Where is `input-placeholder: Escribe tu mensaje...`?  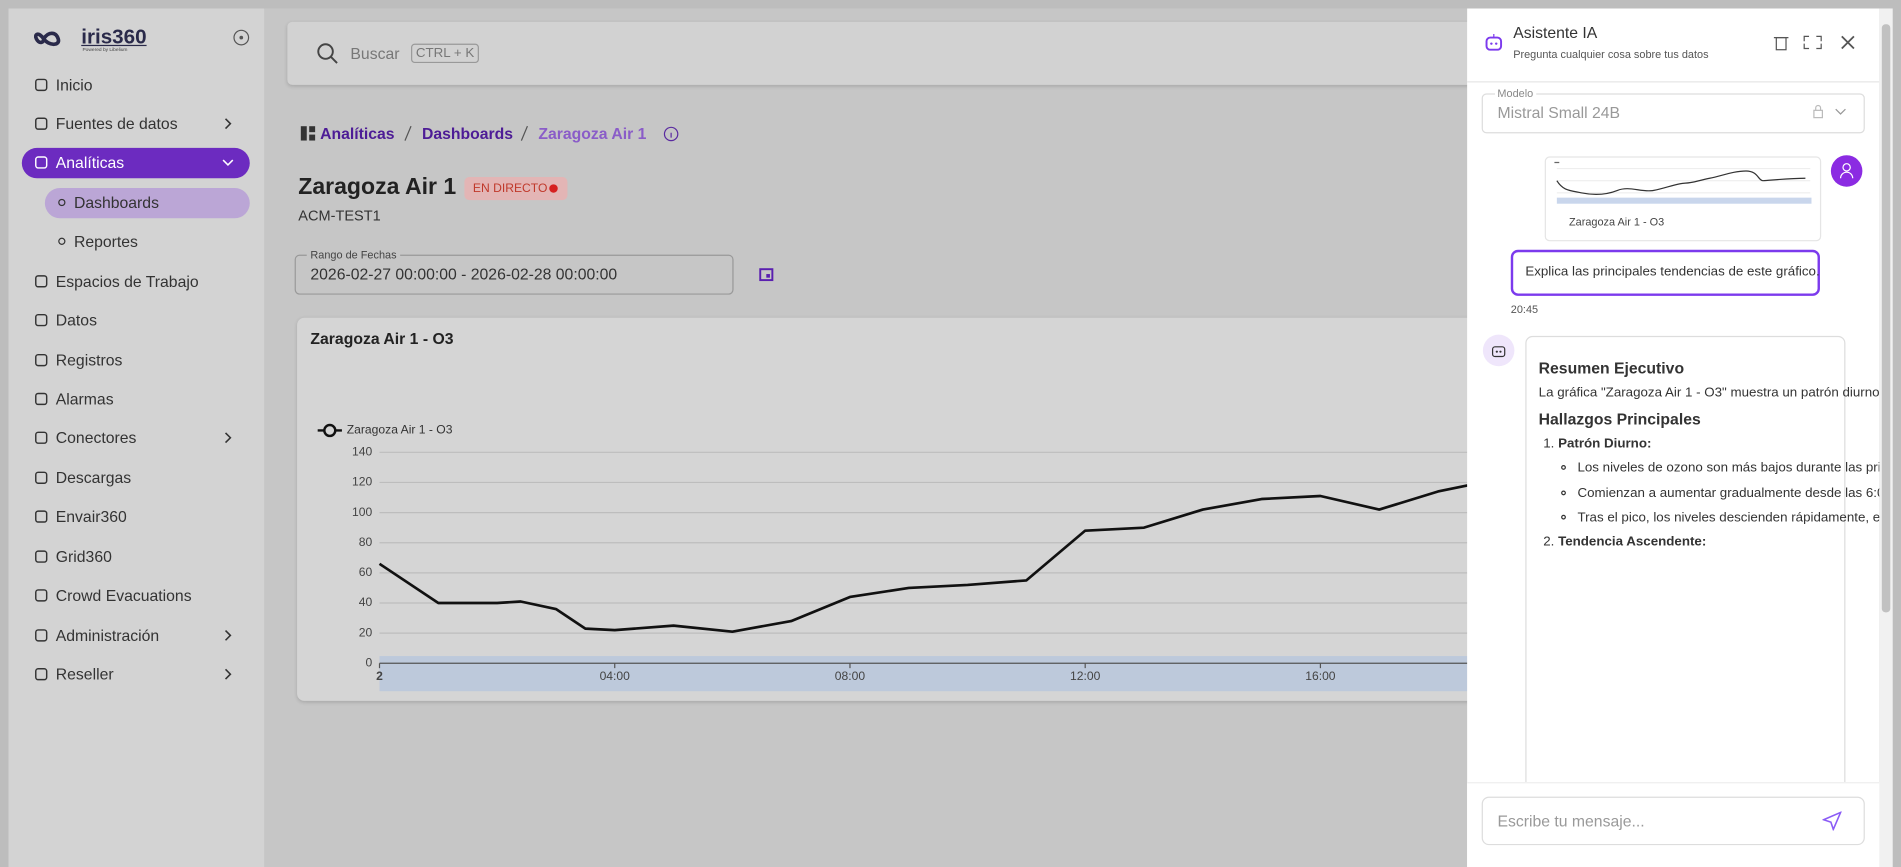
input-placeholder: Escribe tu mensaje... is located at coordinates (1571, 821).